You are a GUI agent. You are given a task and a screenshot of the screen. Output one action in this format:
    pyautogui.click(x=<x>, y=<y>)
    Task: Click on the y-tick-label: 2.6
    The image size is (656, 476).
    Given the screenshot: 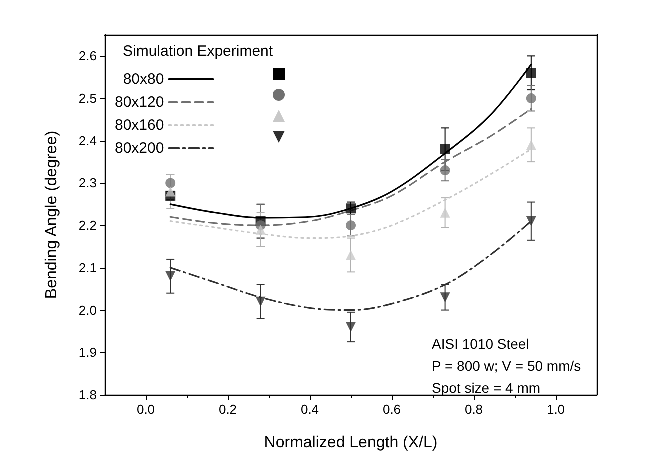 What is the action you would take?
    pyautogui.click(x=87, y=56)
    